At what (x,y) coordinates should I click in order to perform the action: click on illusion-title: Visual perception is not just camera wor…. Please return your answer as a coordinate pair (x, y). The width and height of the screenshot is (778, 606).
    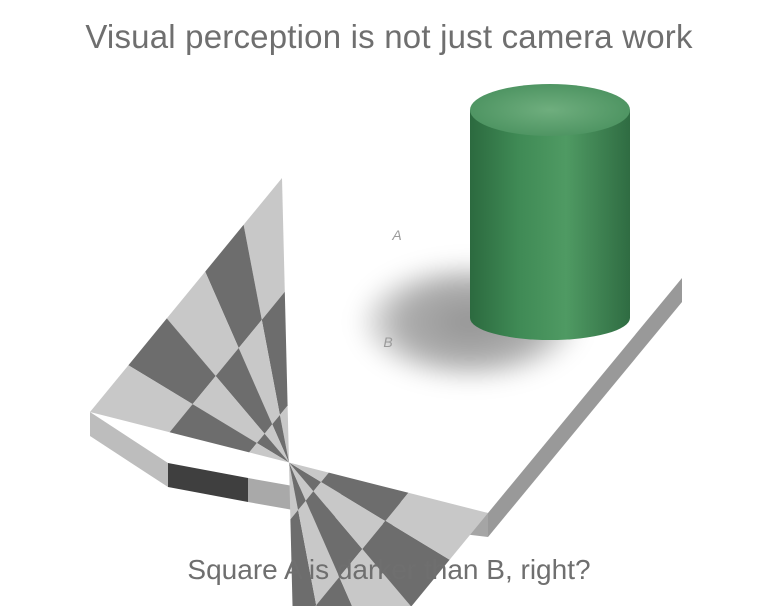
    Looking at the image, I should click on (389, 36).